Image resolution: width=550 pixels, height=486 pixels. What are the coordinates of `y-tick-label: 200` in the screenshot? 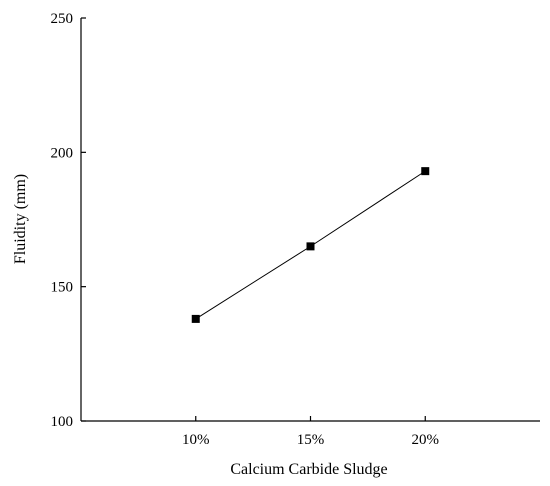 It's located at (62, 153).